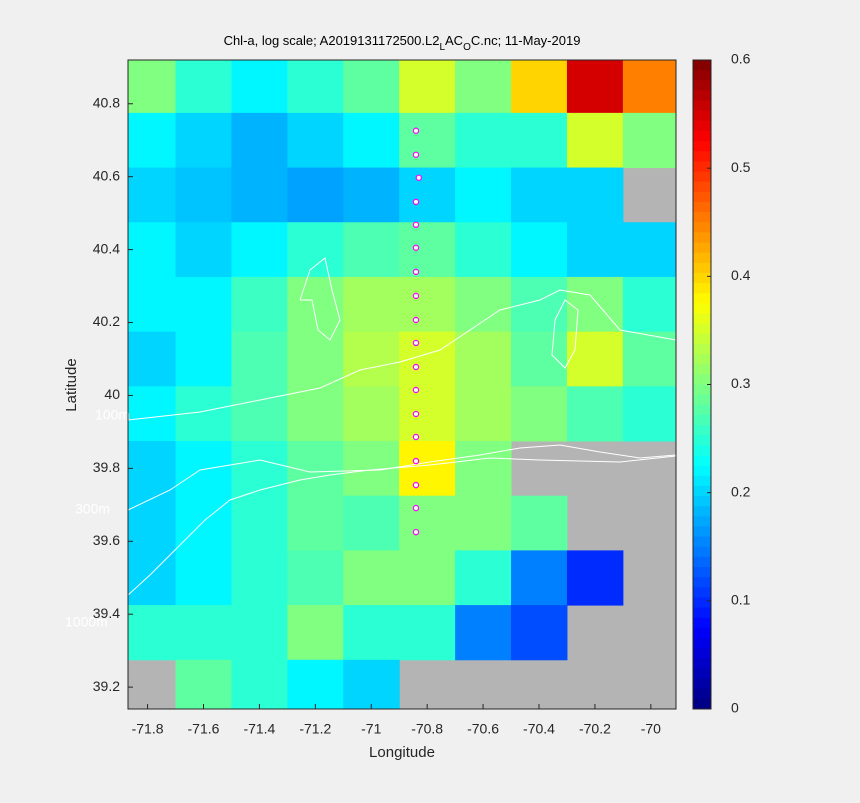 The height and width of the screenshot is (803, 860). I want to click on contour-label: 300m, so click(92, 509).